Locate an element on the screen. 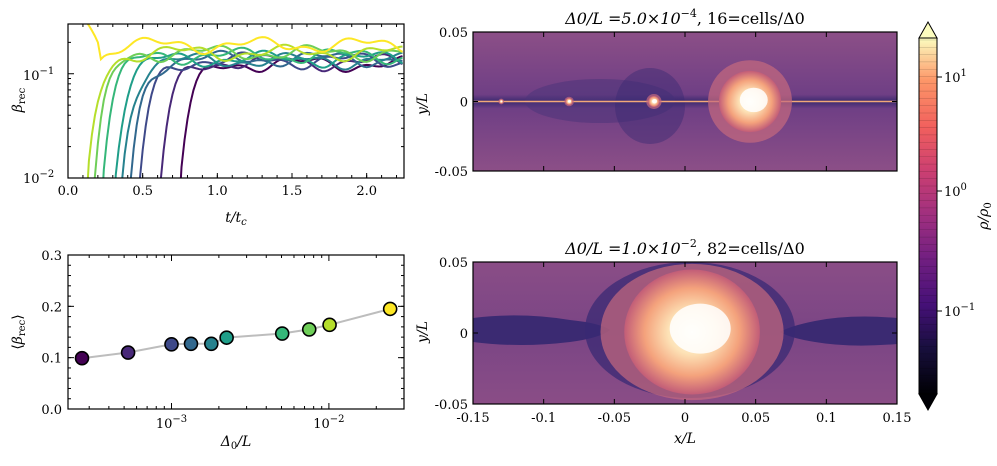  ytick-label: 0.1 is located at coordinates (51, 359).